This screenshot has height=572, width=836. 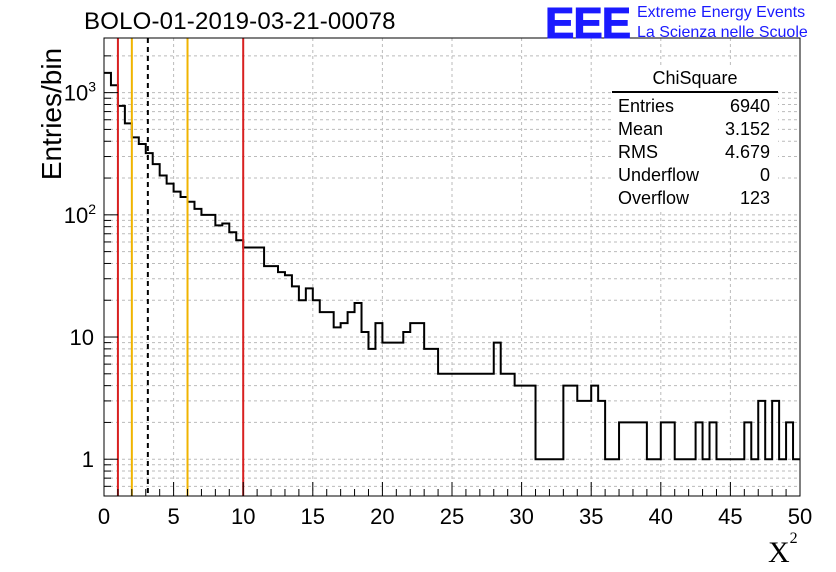 I want to click on stats-value: 123, so click(x=754, y=198).